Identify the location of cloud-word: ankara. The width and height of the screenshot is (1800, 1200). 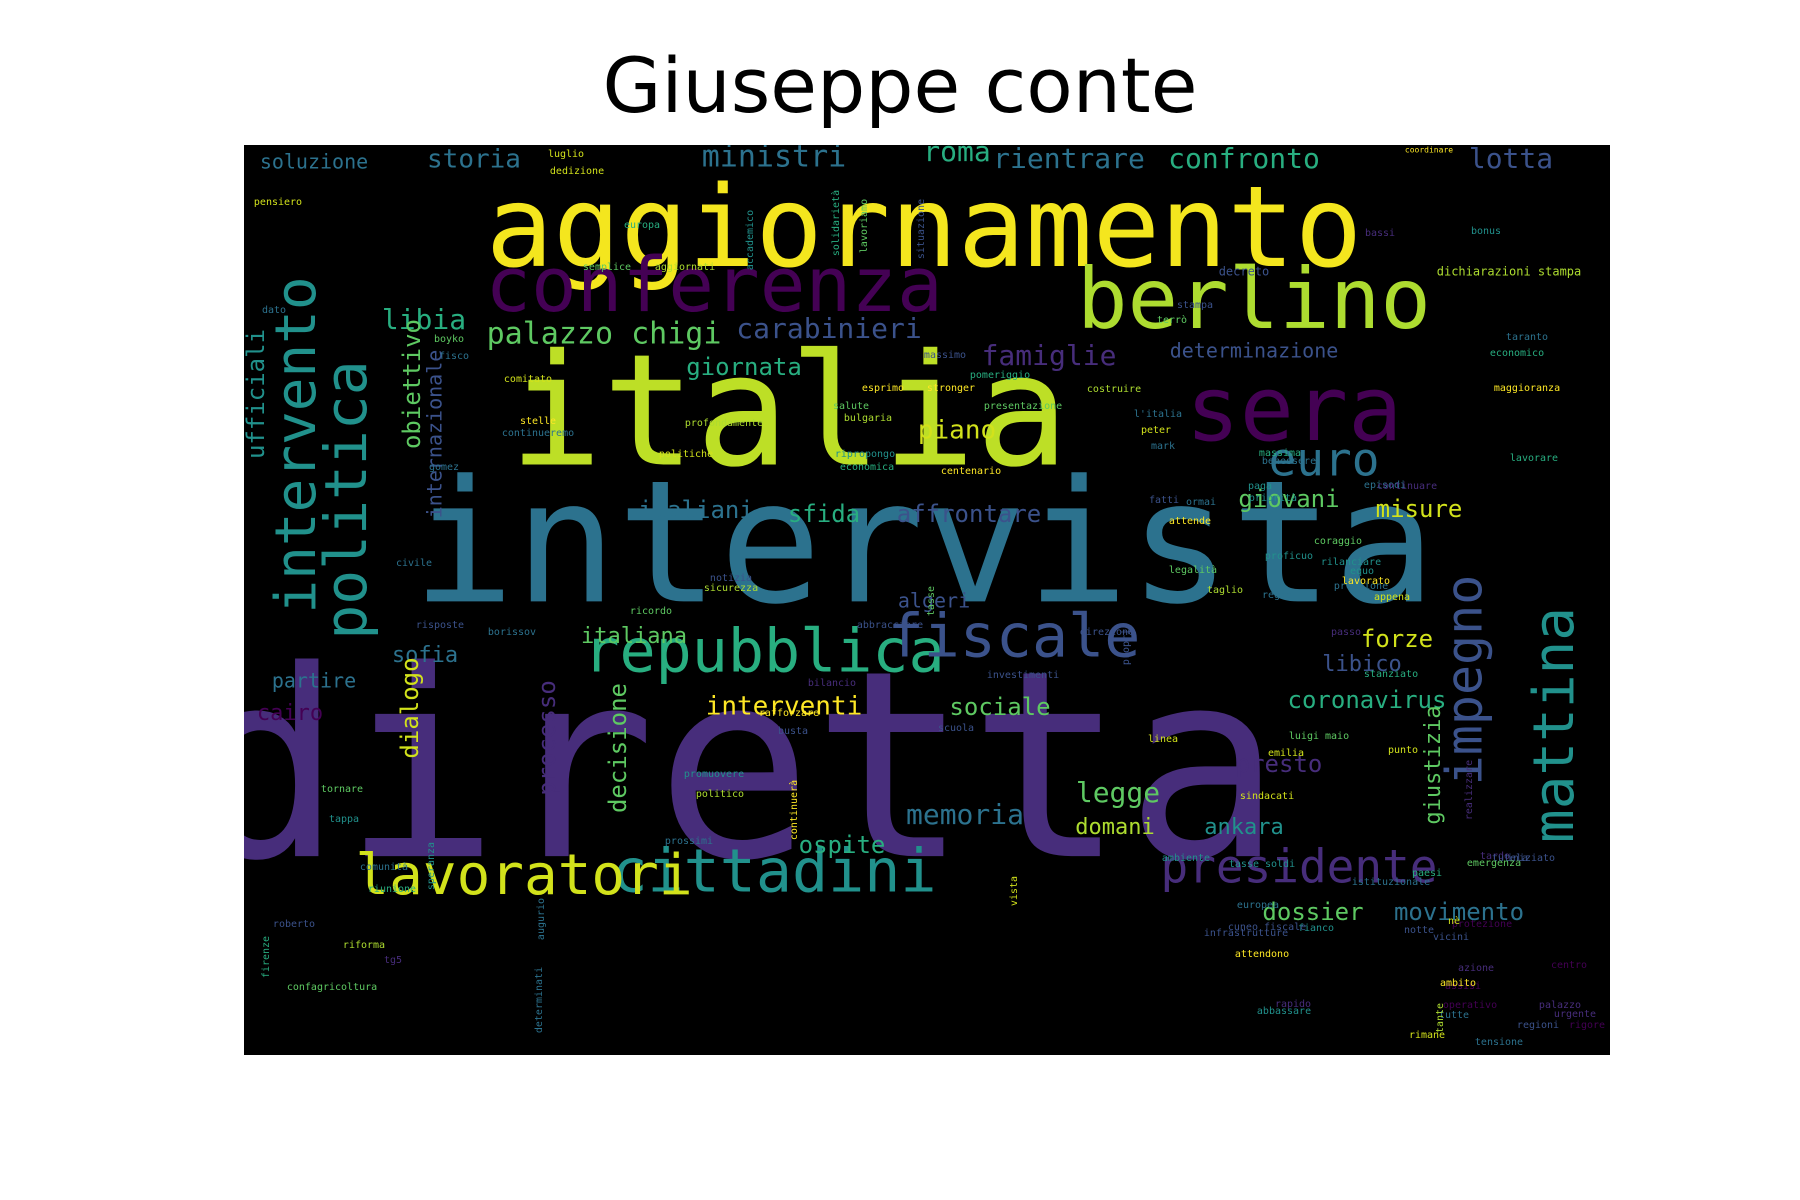
(1243, 827).